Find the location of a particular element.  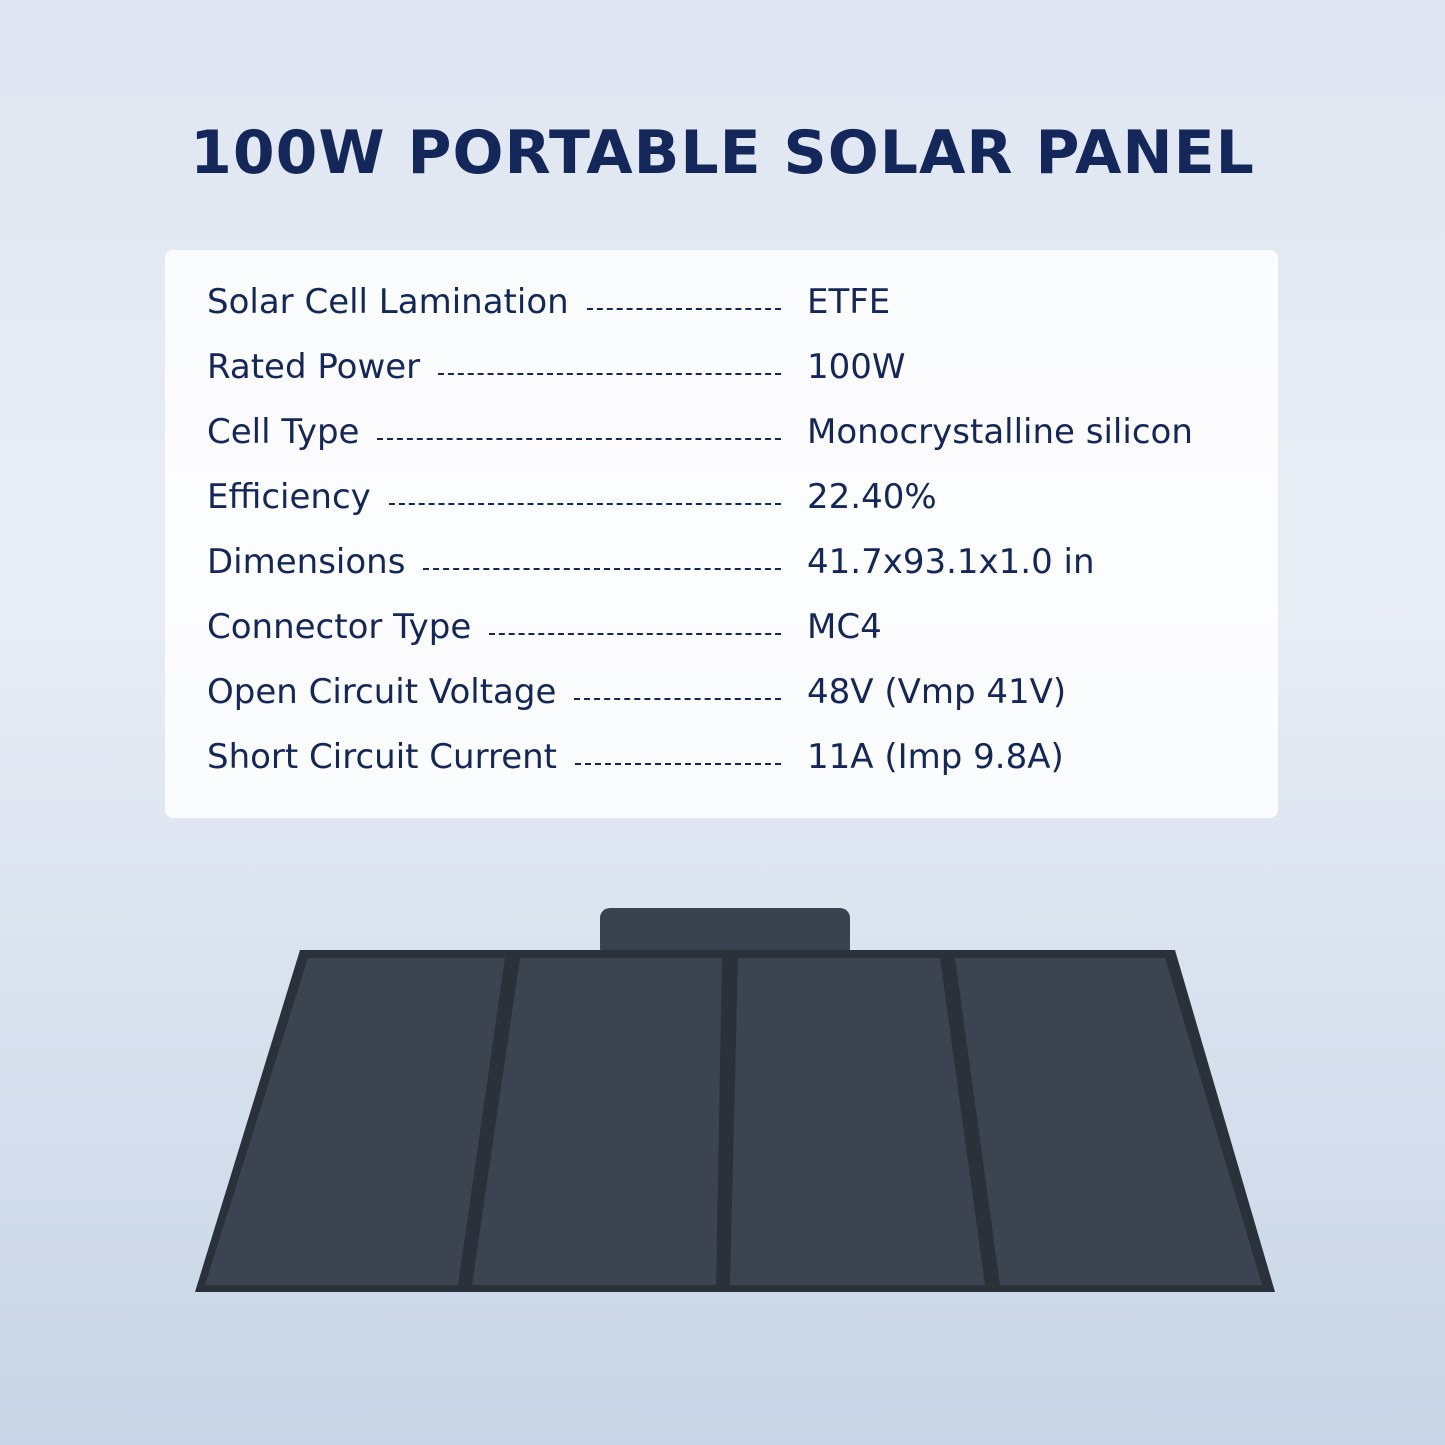

spec-label: Efficiency is located at coordinates (289, 497).